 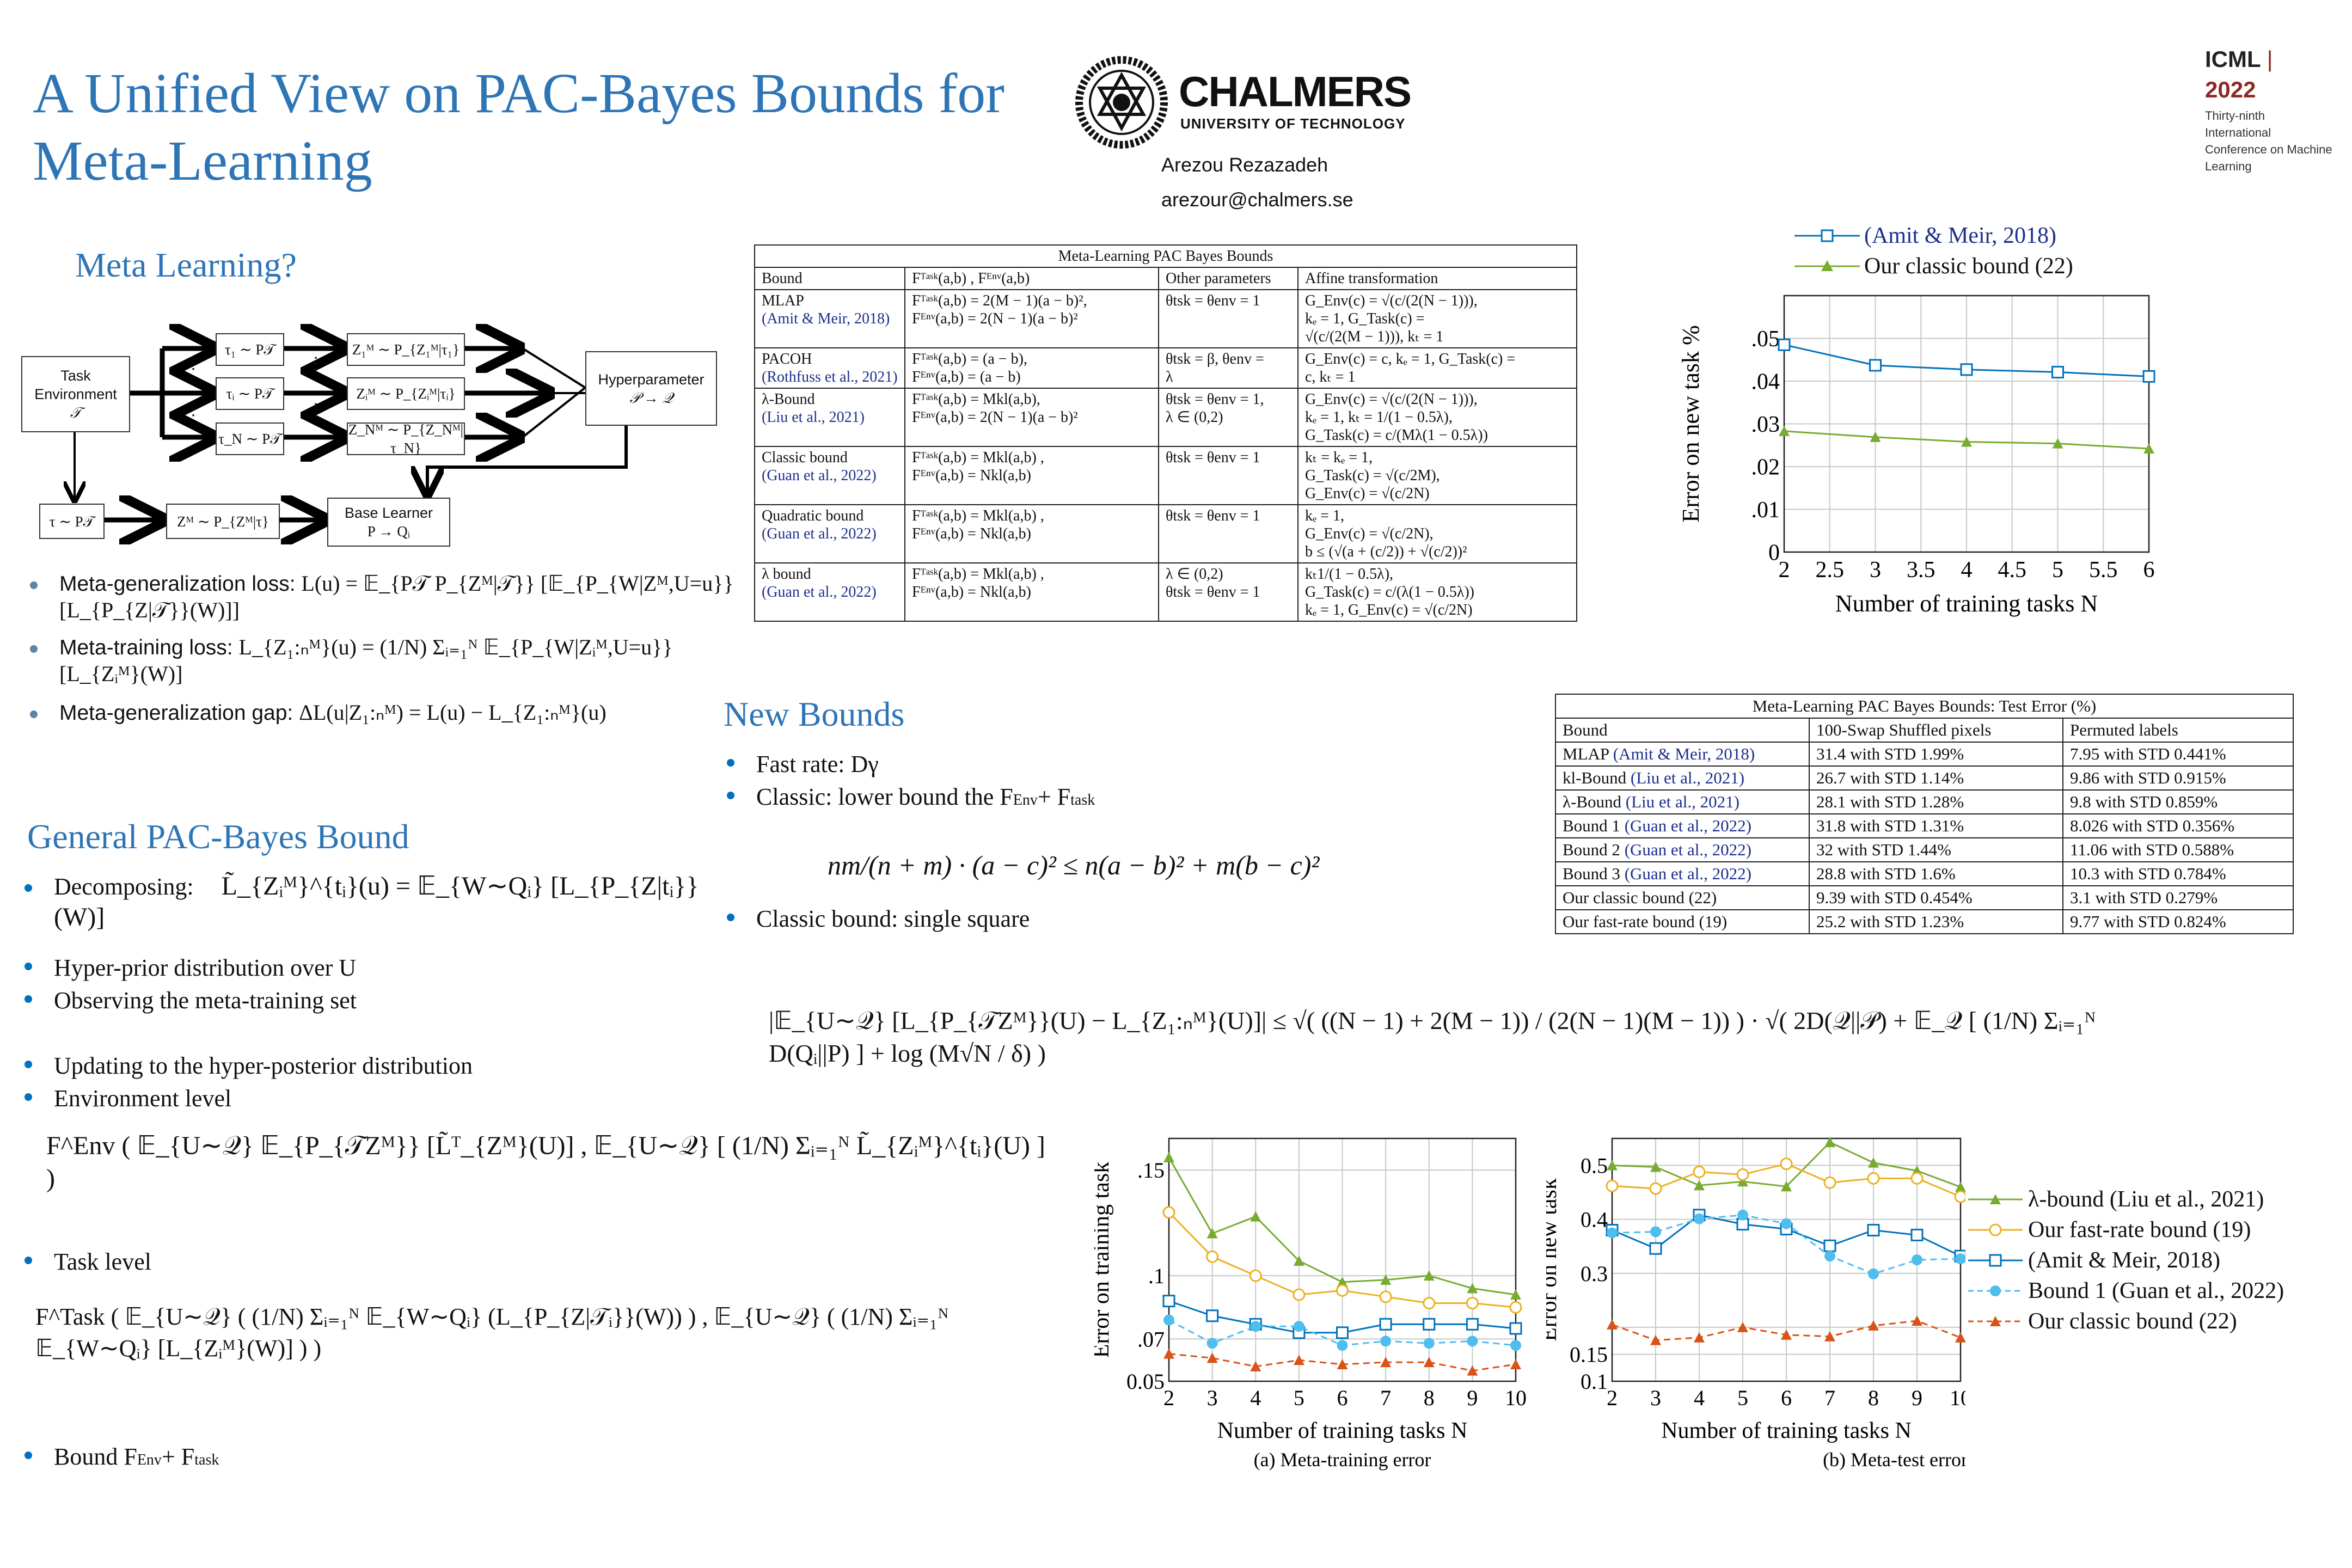 What do you see at coordinates (651, 379) in the screenshot?
I see `box-label: Hyperparameter` at bounding box center [651, 379].